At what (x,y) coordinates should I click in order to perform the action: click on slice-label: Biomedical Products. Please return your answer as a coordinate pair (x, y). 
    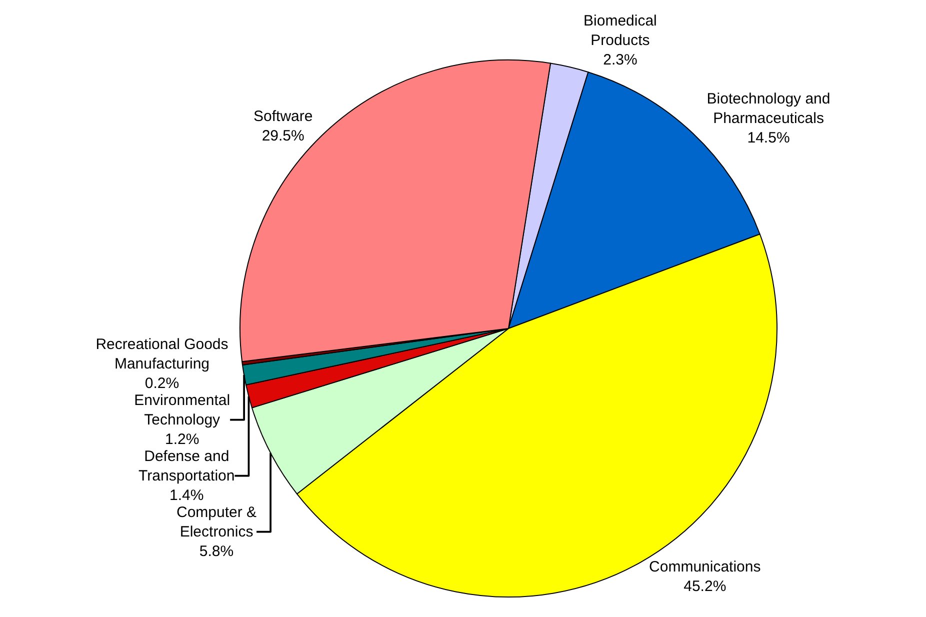
    Looking at the image, I should click on (620, 30).